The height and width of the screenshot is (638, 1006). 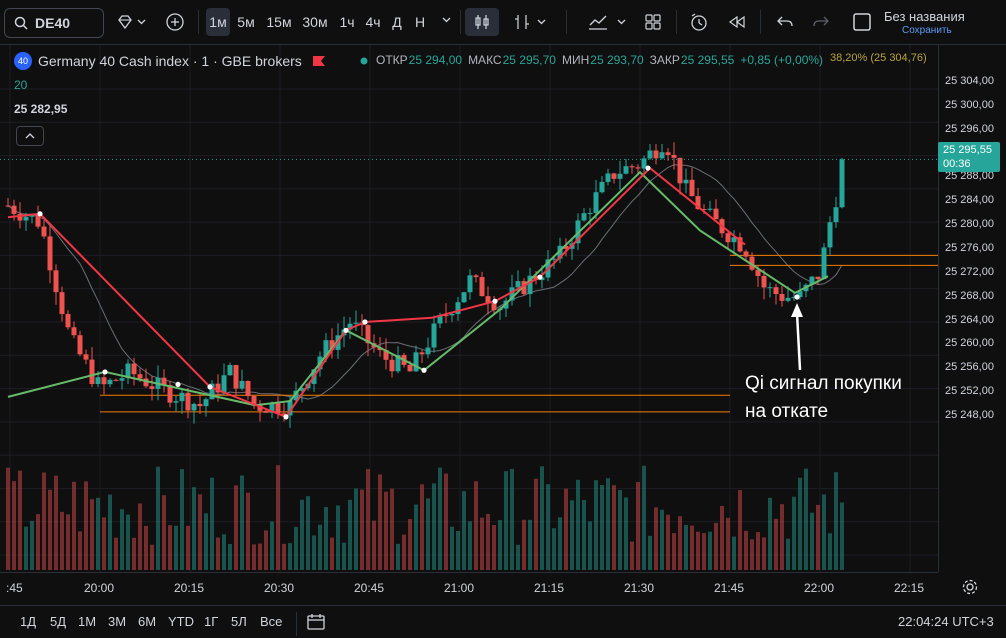 What do you see at coordinates (653, 22) in the screenshot?
I see `layouts-button` at bounding box center [653, 22].